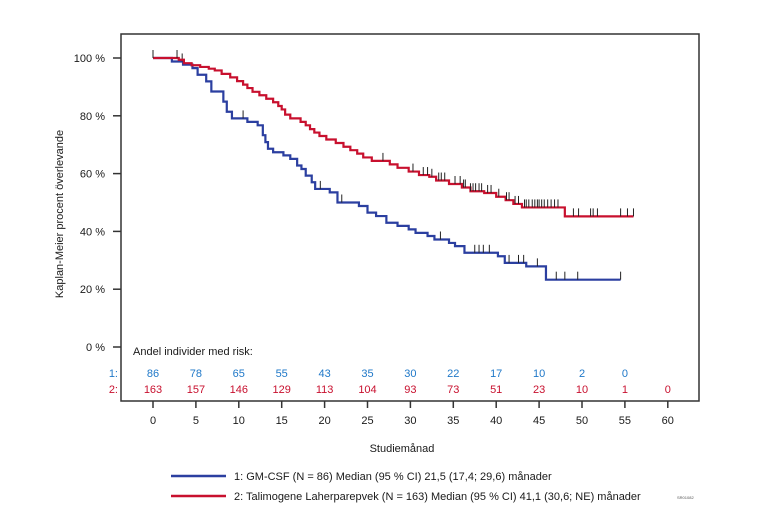 The height and width of the screenshot is (529, 759). Describe the element at coordinates (325, 390) in the screenshot. I see `risk-count: 113` at that location.